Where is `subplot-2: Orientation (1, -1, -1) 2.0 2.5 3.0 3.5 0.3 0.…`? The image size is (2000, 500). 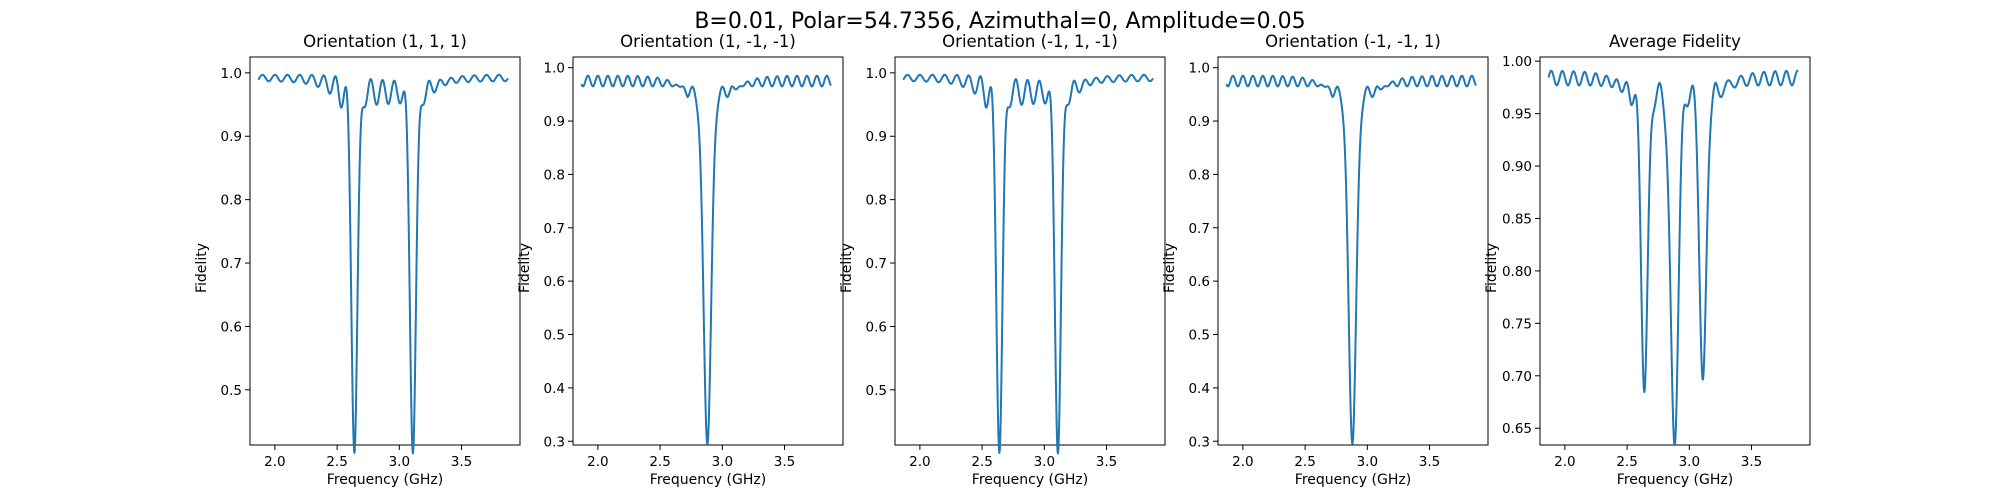 subplot-2: Orientation (1, -1, -1) 2.0 2.5 3.0 3.5 0.3 0.… is located at coordinates (680, 260).